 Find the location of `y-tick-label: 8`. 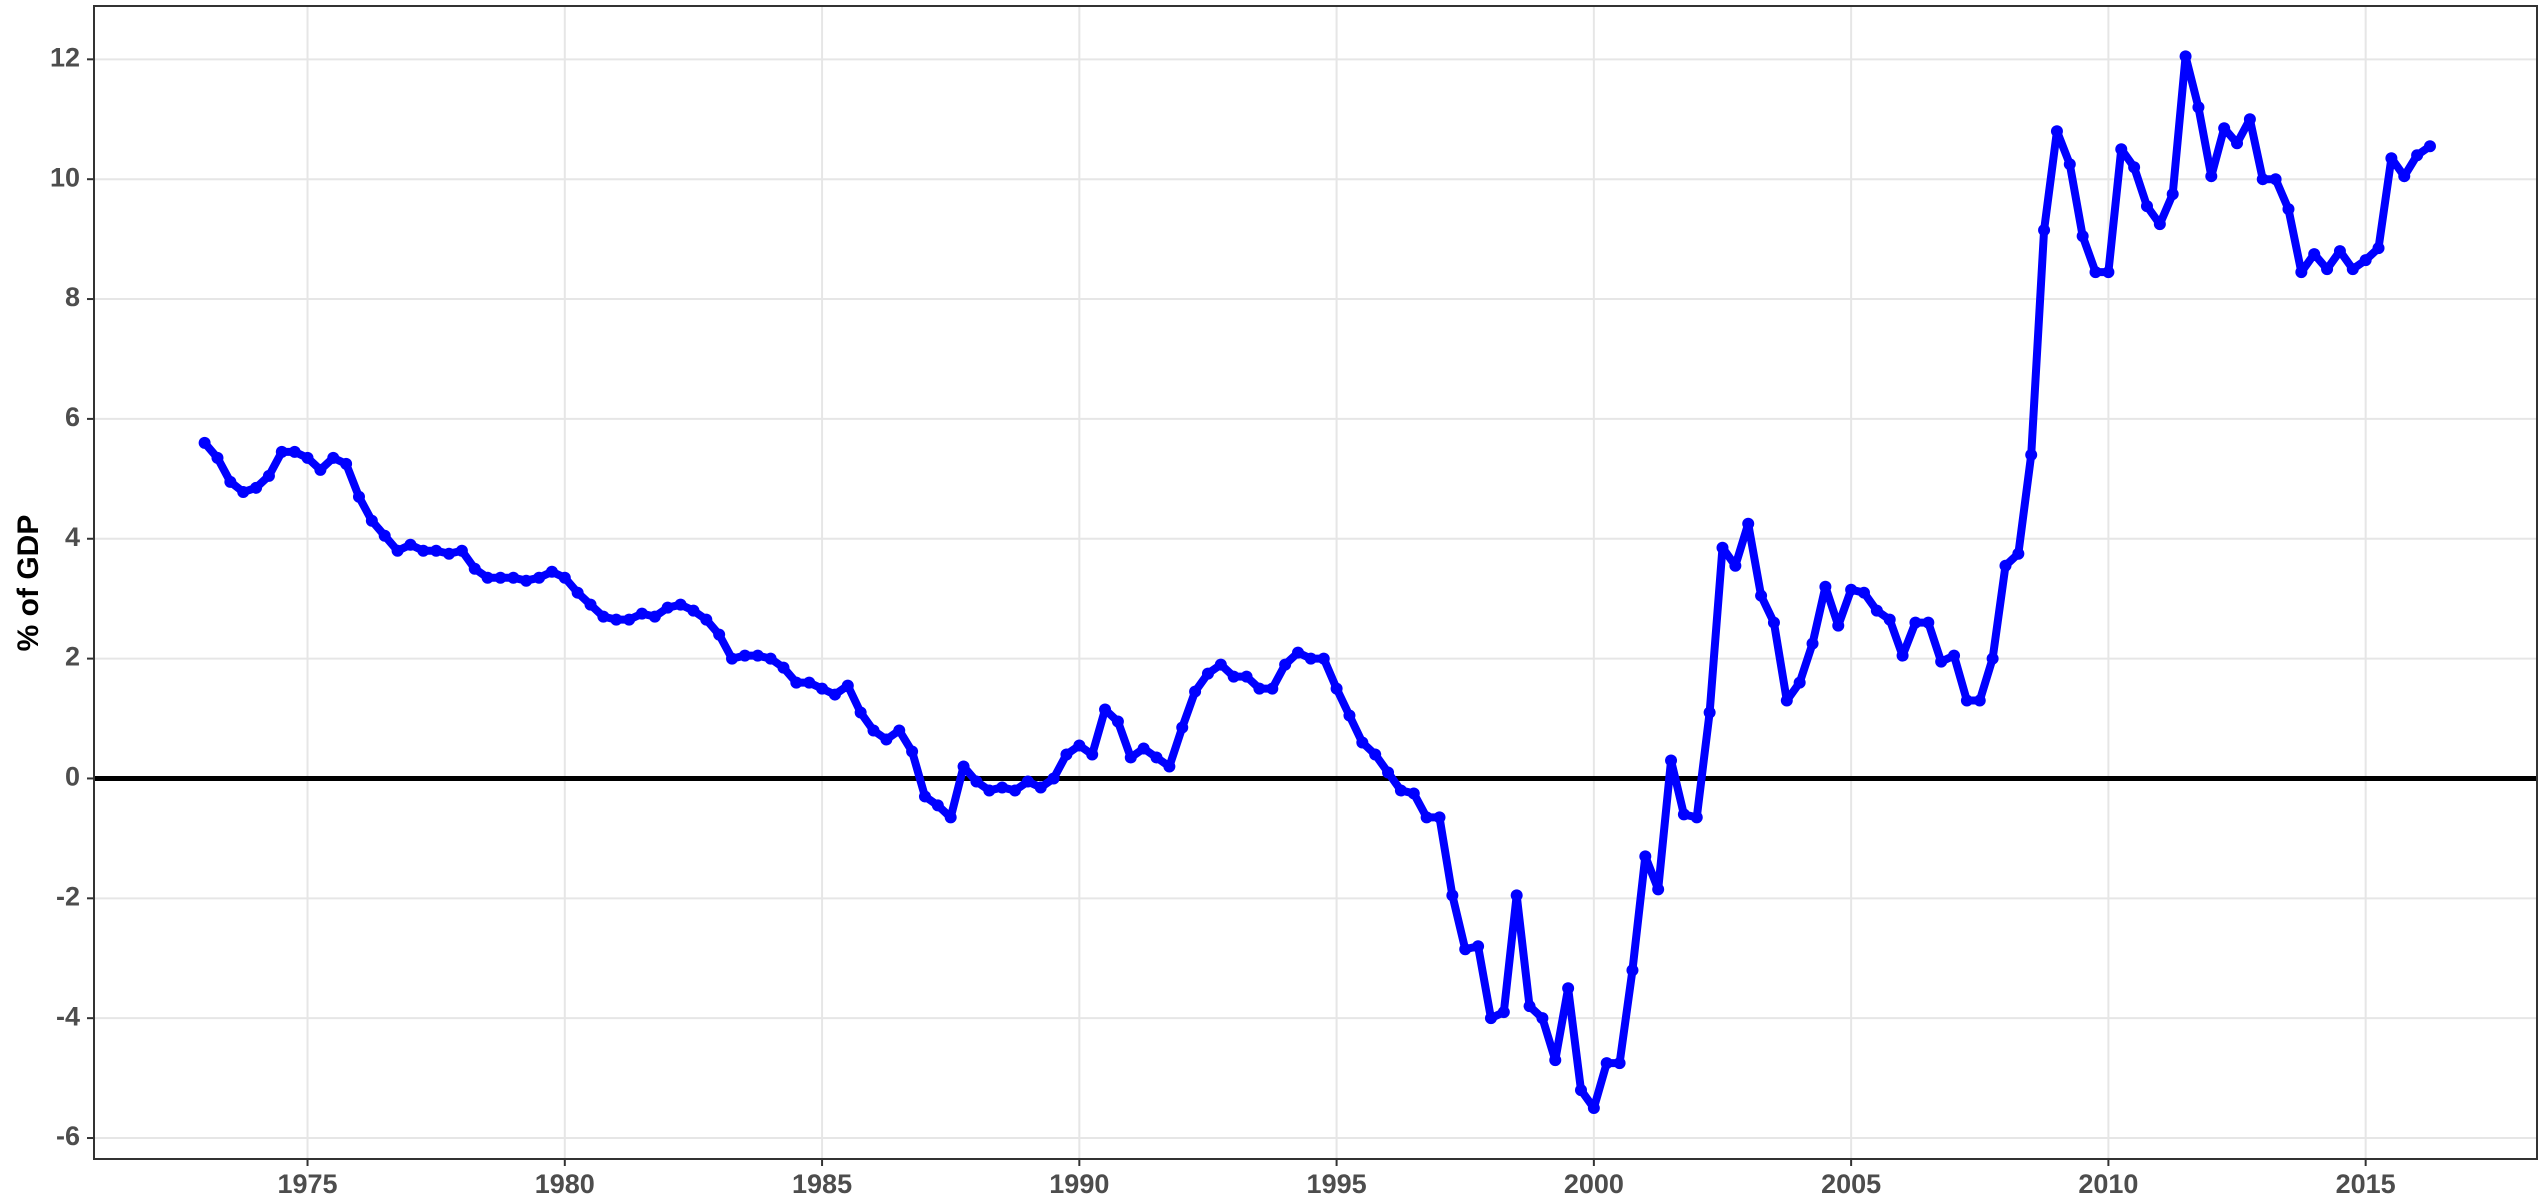

y-tick-label: 8 is located at coordinates (72, 297).